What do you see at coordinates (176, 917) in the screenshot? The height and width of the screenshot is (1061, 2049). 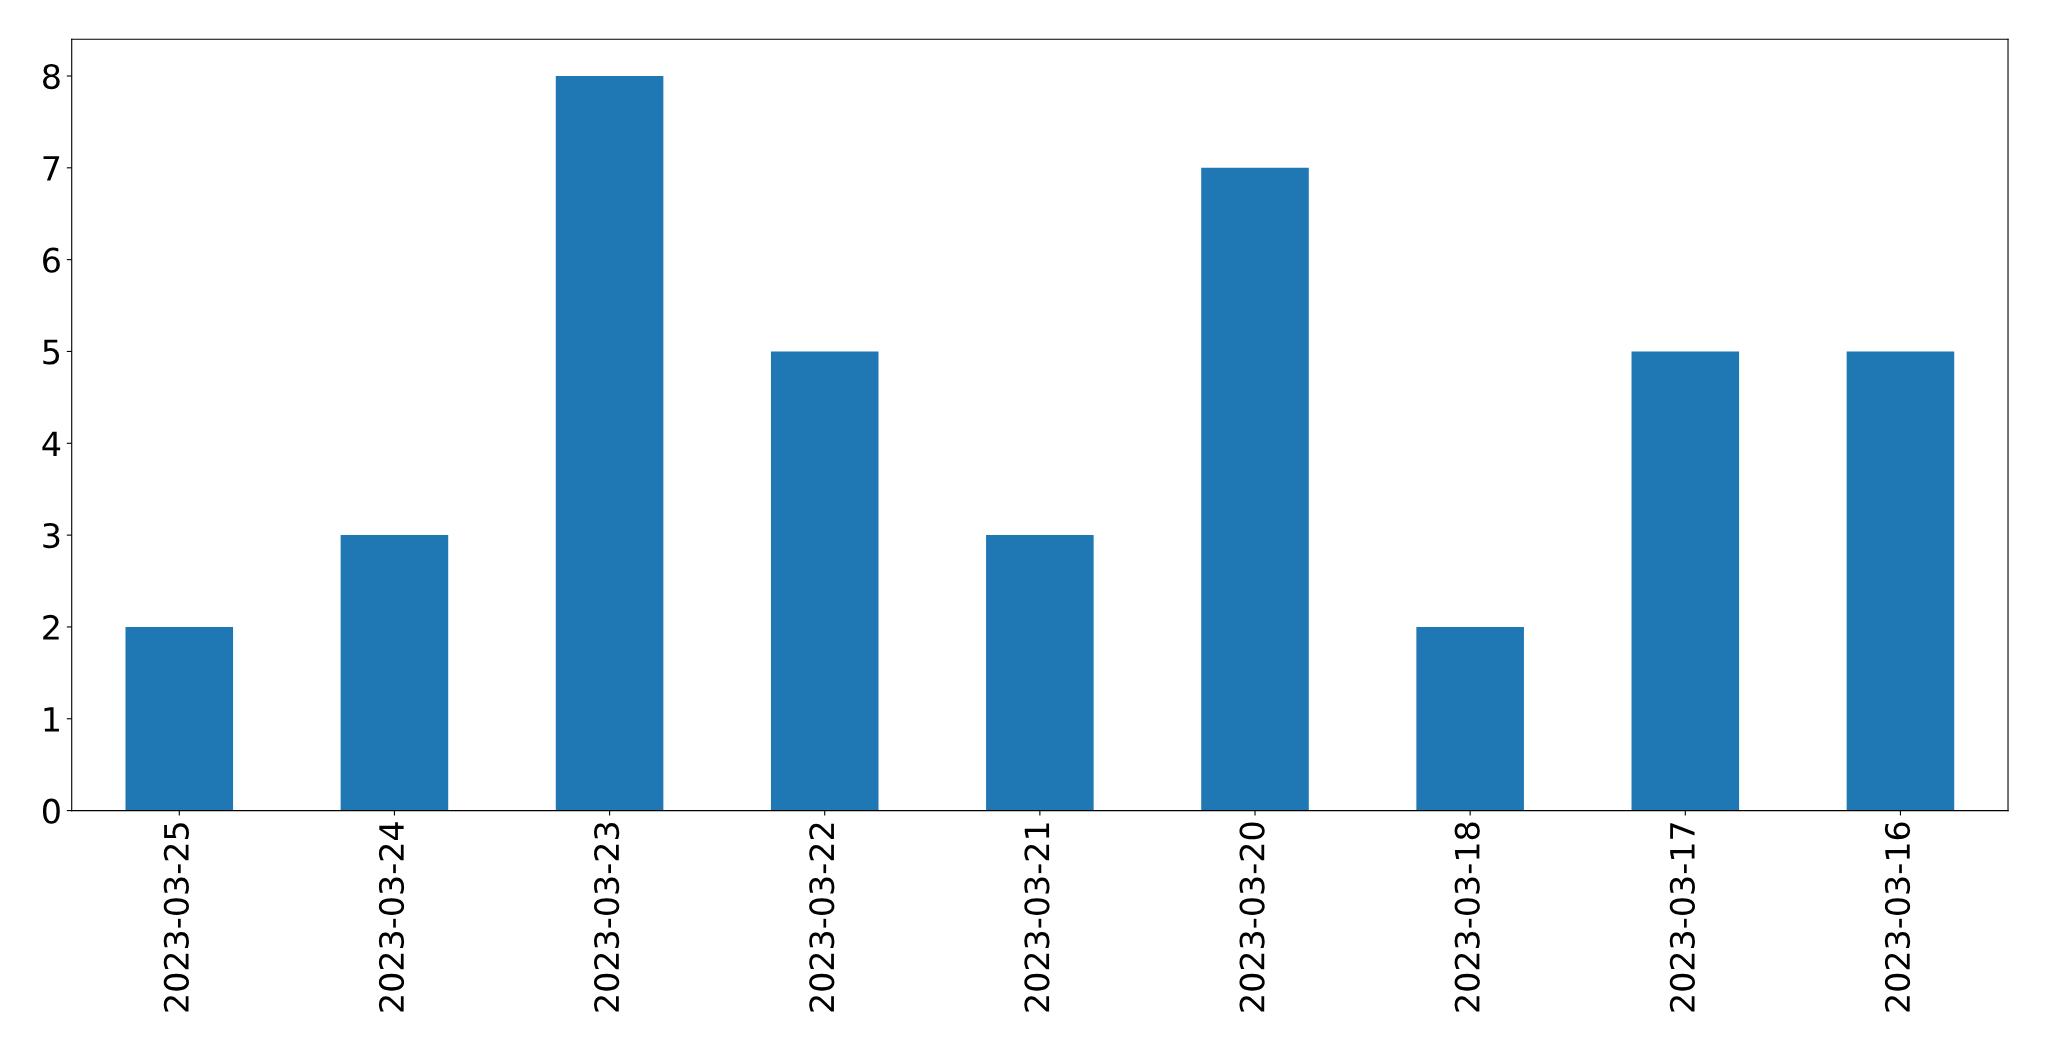 I see `x-tick-label: 2023-03-25` at bounding box center [176, 917].